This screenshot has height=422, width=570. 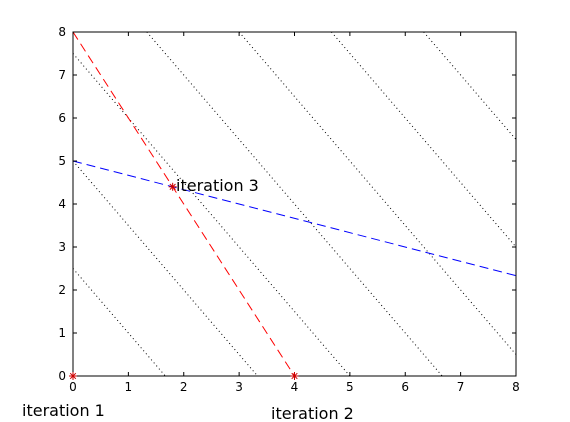 I want to click on x-tick-label-4: 4, so click(x=295, y=387).